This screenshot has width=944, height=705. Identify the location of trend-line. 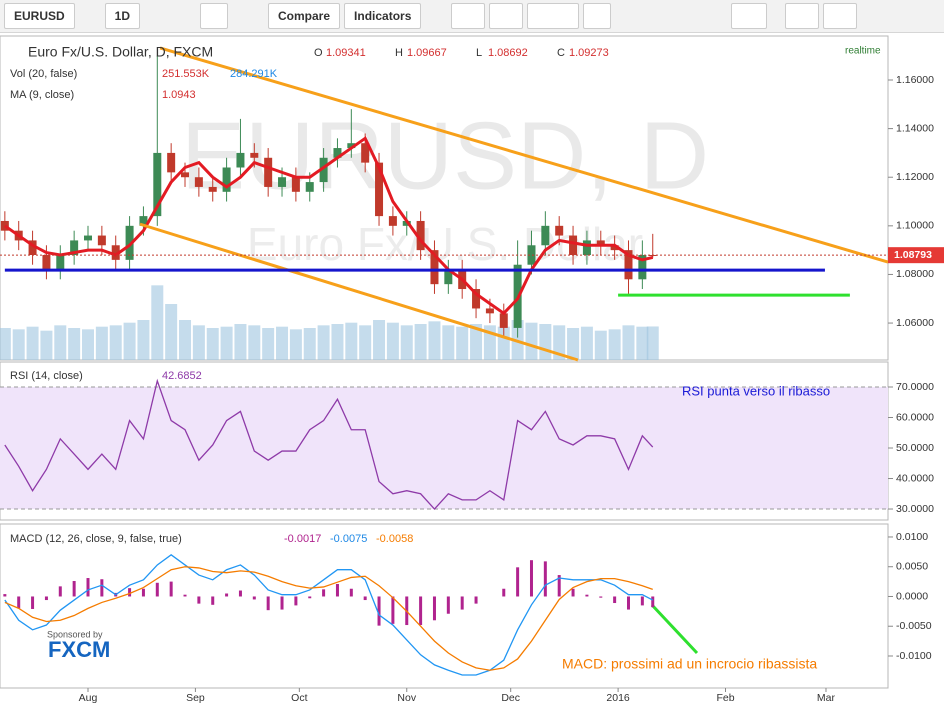
(359, 292).